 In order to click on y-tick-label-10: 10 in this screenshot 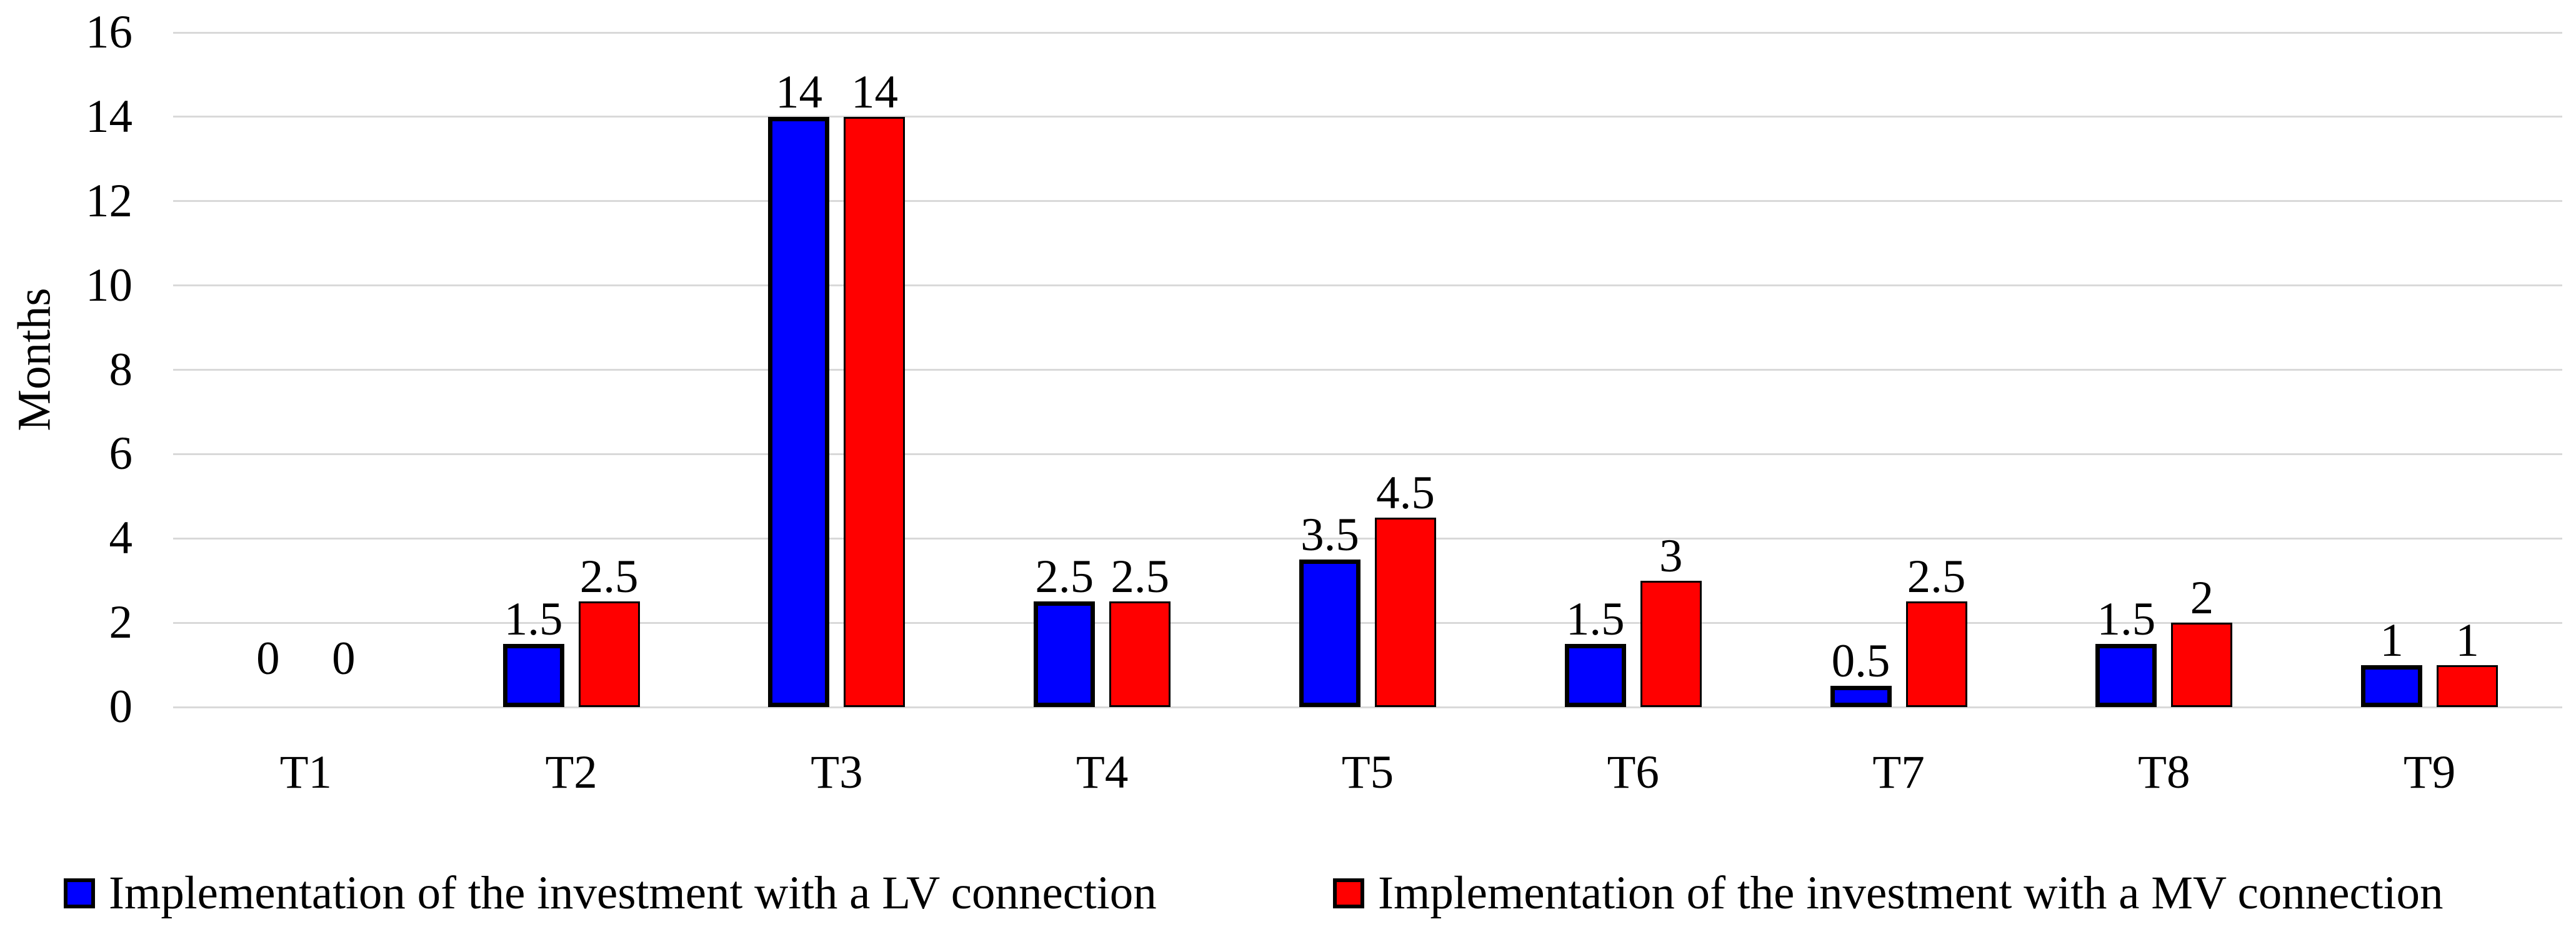, I will do `click(109, 285)`.